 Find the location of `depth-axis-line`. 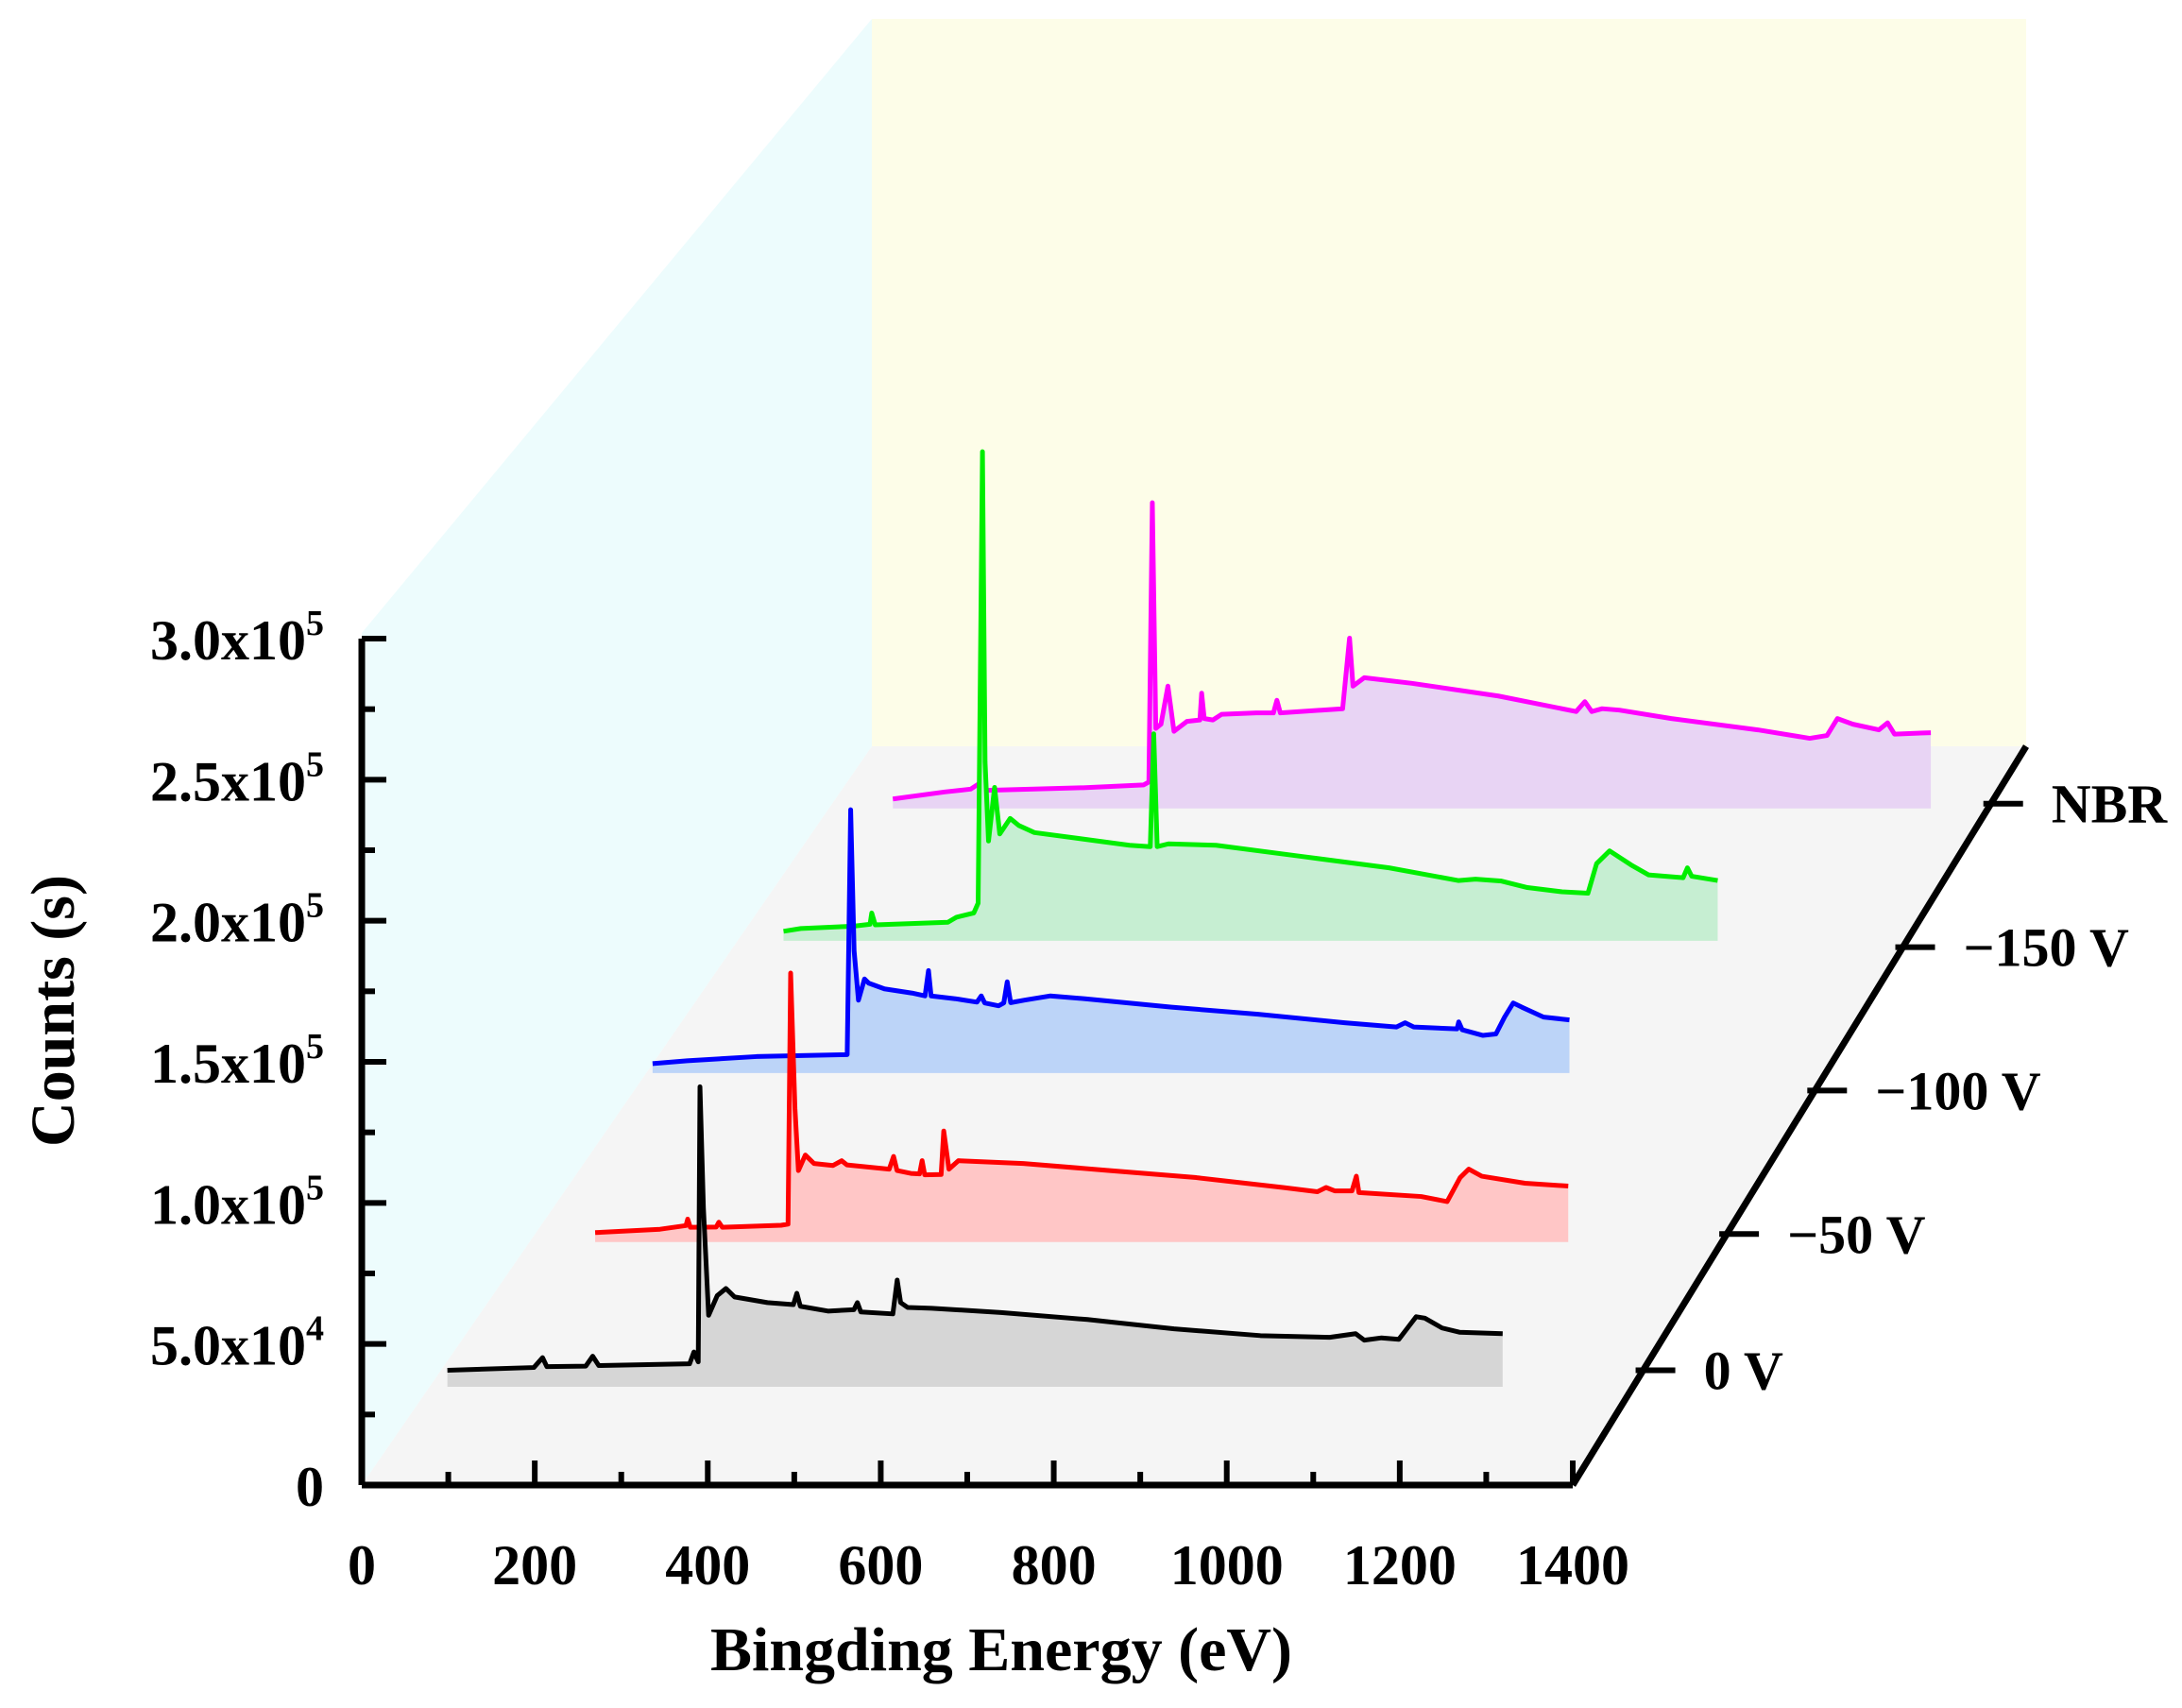

depth-axis-line is located at coordinates (1799, 1115).